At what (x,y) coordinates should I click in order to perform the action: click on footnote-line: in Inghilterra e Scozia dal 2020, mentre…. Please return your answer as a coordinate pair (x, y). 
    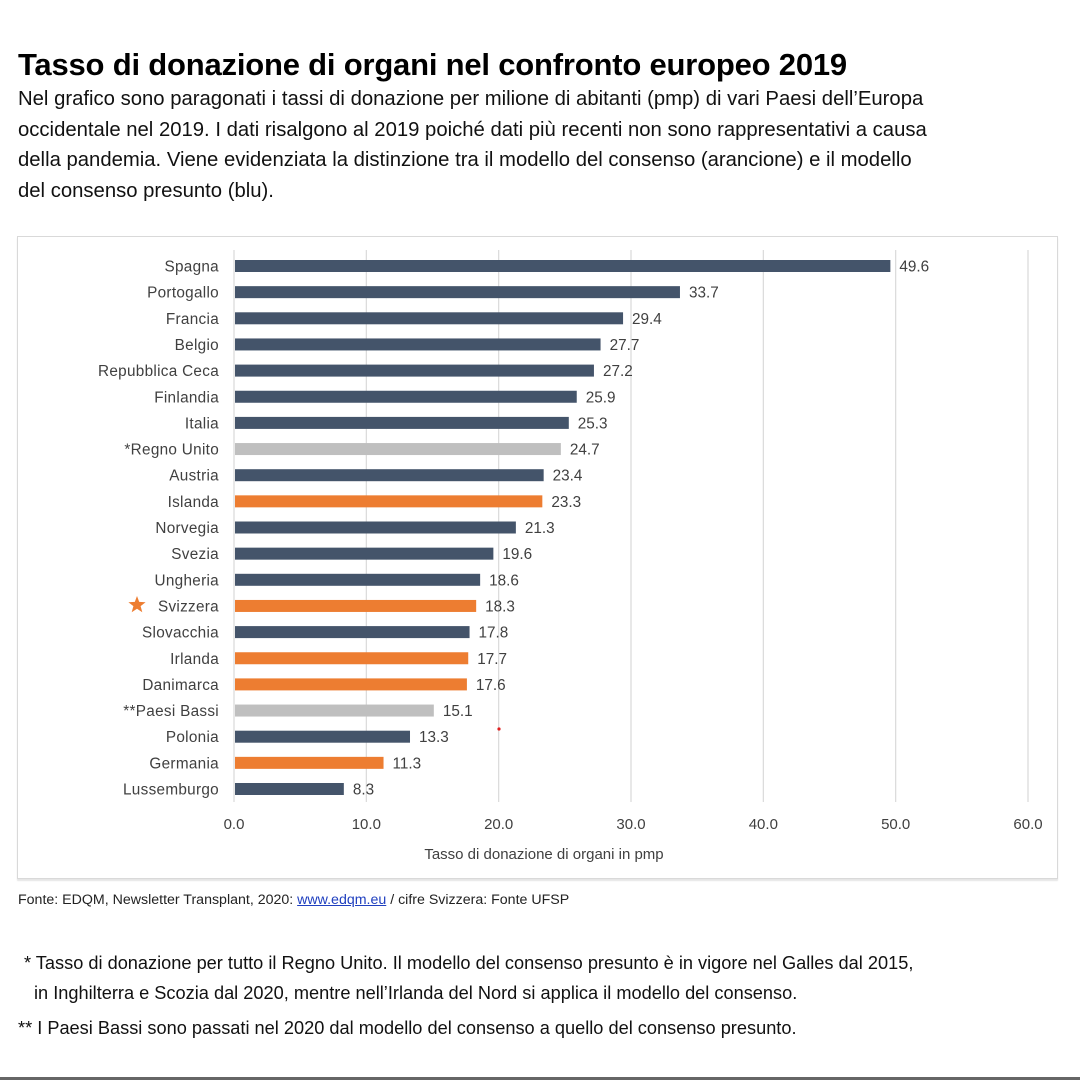
    Looking at the image, I should click on (416, 993).